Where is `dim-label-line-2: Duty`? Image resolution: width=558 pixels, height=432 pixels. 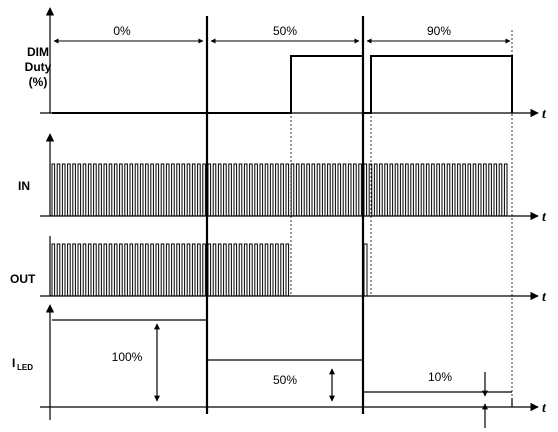
dim-label-line-2: Duty is located at coordinates (38, 67).